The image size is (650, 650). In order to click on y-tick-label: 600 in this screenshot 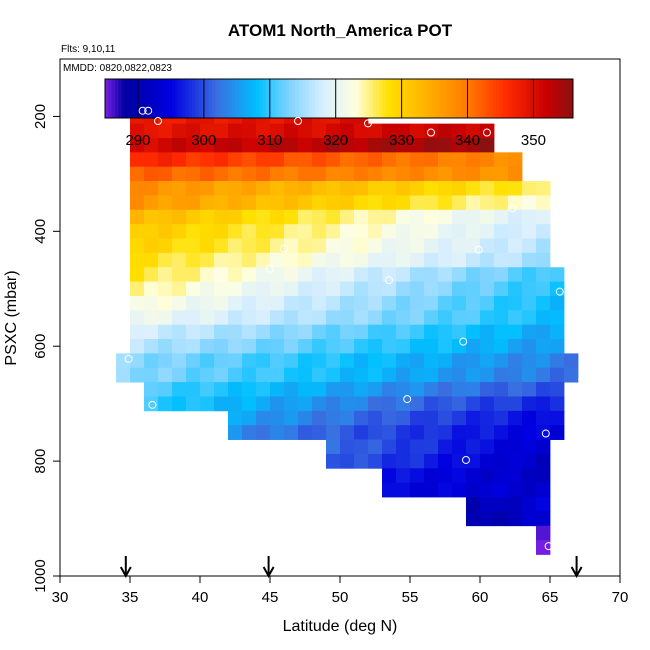, I will do `click(40, 346)`.